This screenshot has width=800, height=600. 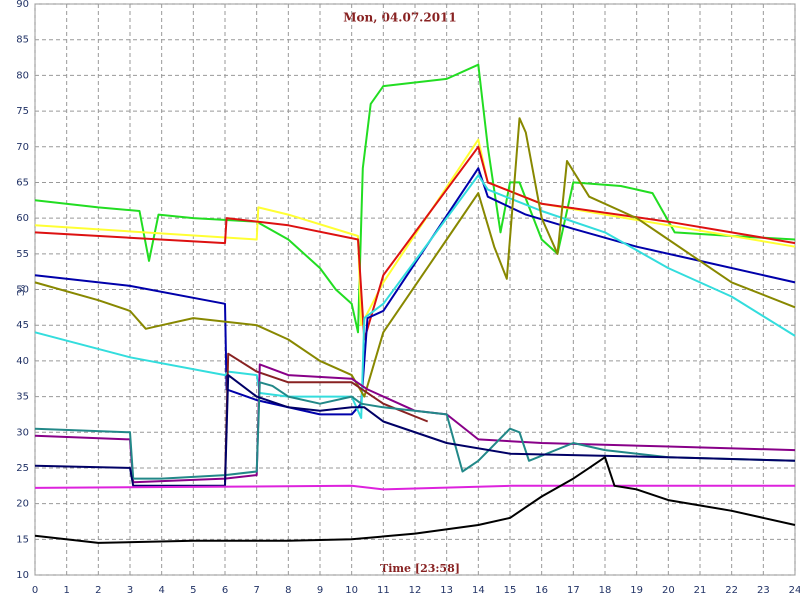 I want to click on chart-title: Mon, 04.07.2011, so click(x=400, y=18).